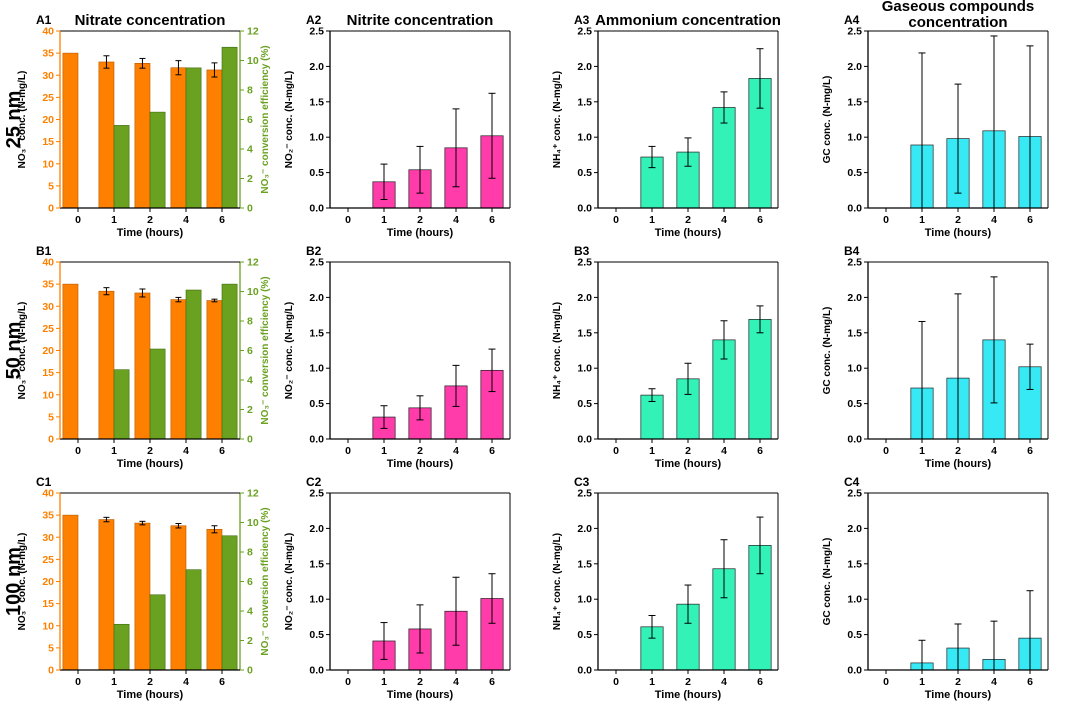  Describe the element at coordinates (289, 582) in the screenshot. I see `y-axis-label: NO₂⁻ conc. (N-mg/L)` at that location.